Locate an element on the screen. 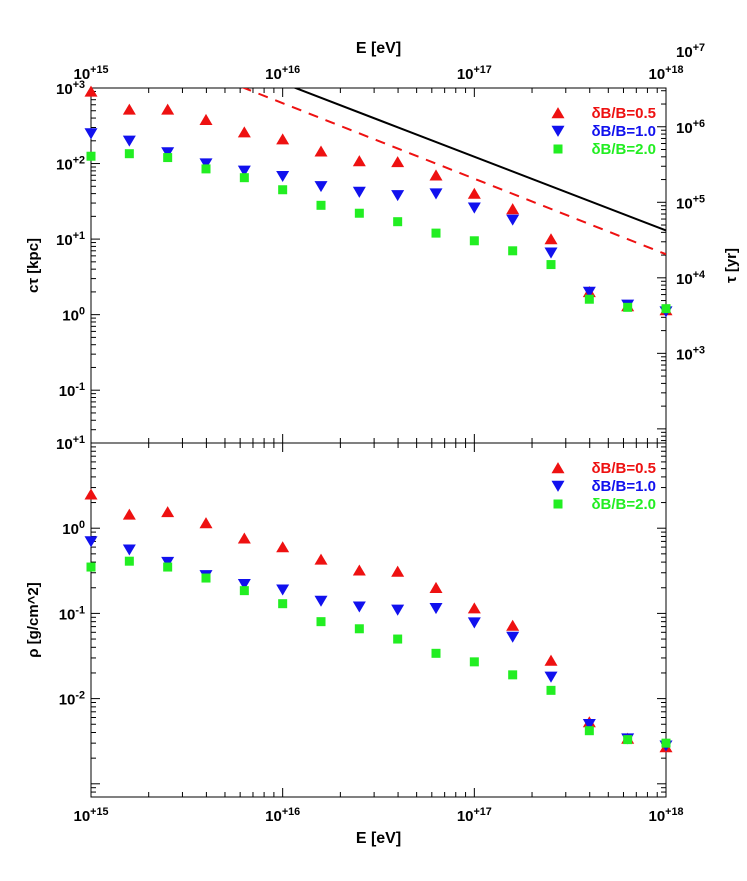  x-top-tick-label: 10+18 is located at coordinates (665, 73).